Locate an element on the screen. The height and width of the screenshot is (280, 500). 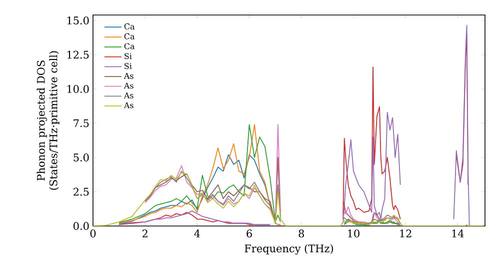
y-tick-label: 0.0 is located at coordinates (81, 226).